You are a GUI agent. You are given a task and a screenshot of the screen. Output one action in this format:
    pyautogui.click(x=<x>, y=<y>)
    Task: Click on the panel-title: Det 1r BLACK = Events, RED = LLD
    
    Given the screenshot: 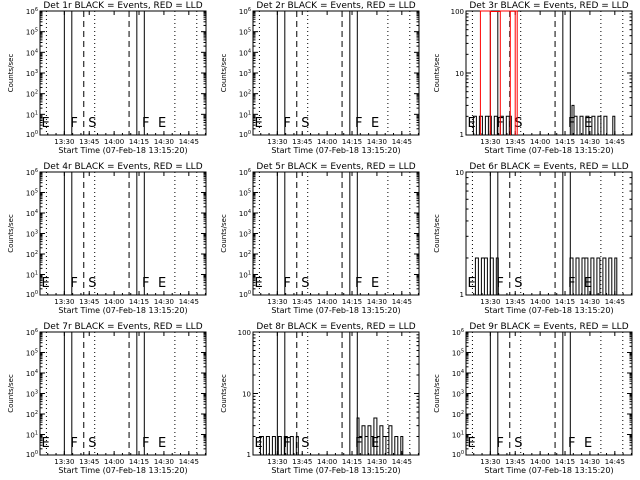 What is the action you would take?
    pyautogui.click(x=122, y=6)
    